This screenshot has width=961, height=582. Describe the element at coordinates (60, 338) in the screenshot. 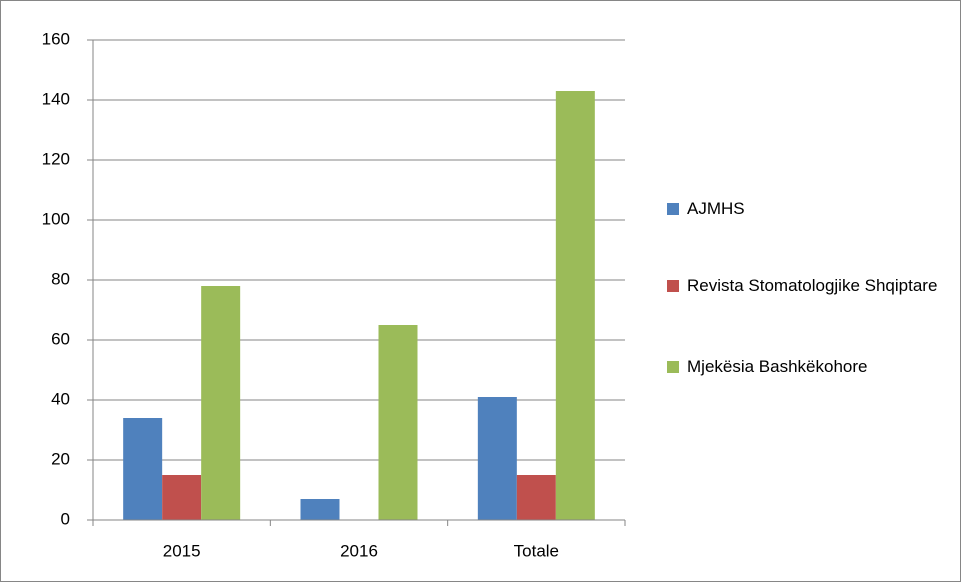

I see `y-tick-label: 60` at that location.